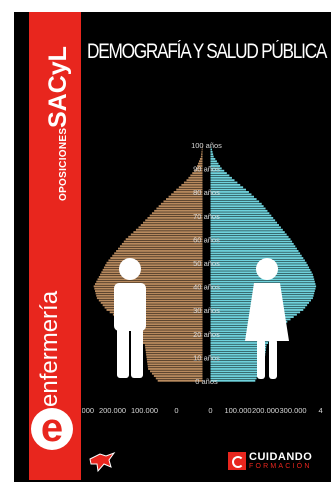 This screenshot has width=331, height=492. What do you see at coordinates (52, 429) in the screenshot?
I see `profession-initial-logo: e` at bounding box center [52, 429].